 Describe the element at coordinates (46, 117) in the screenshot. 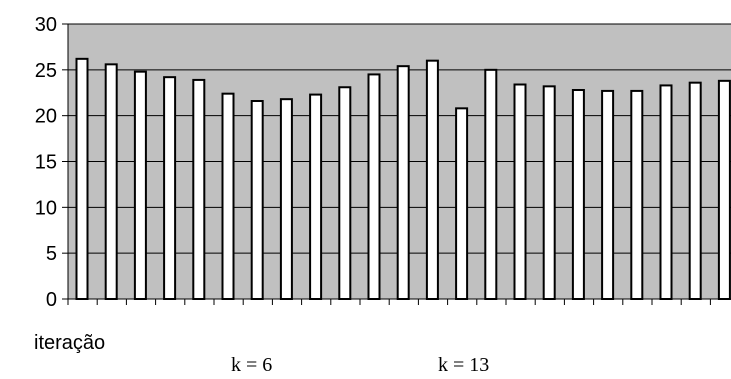

I see `y-tick-label: 20` at that location.